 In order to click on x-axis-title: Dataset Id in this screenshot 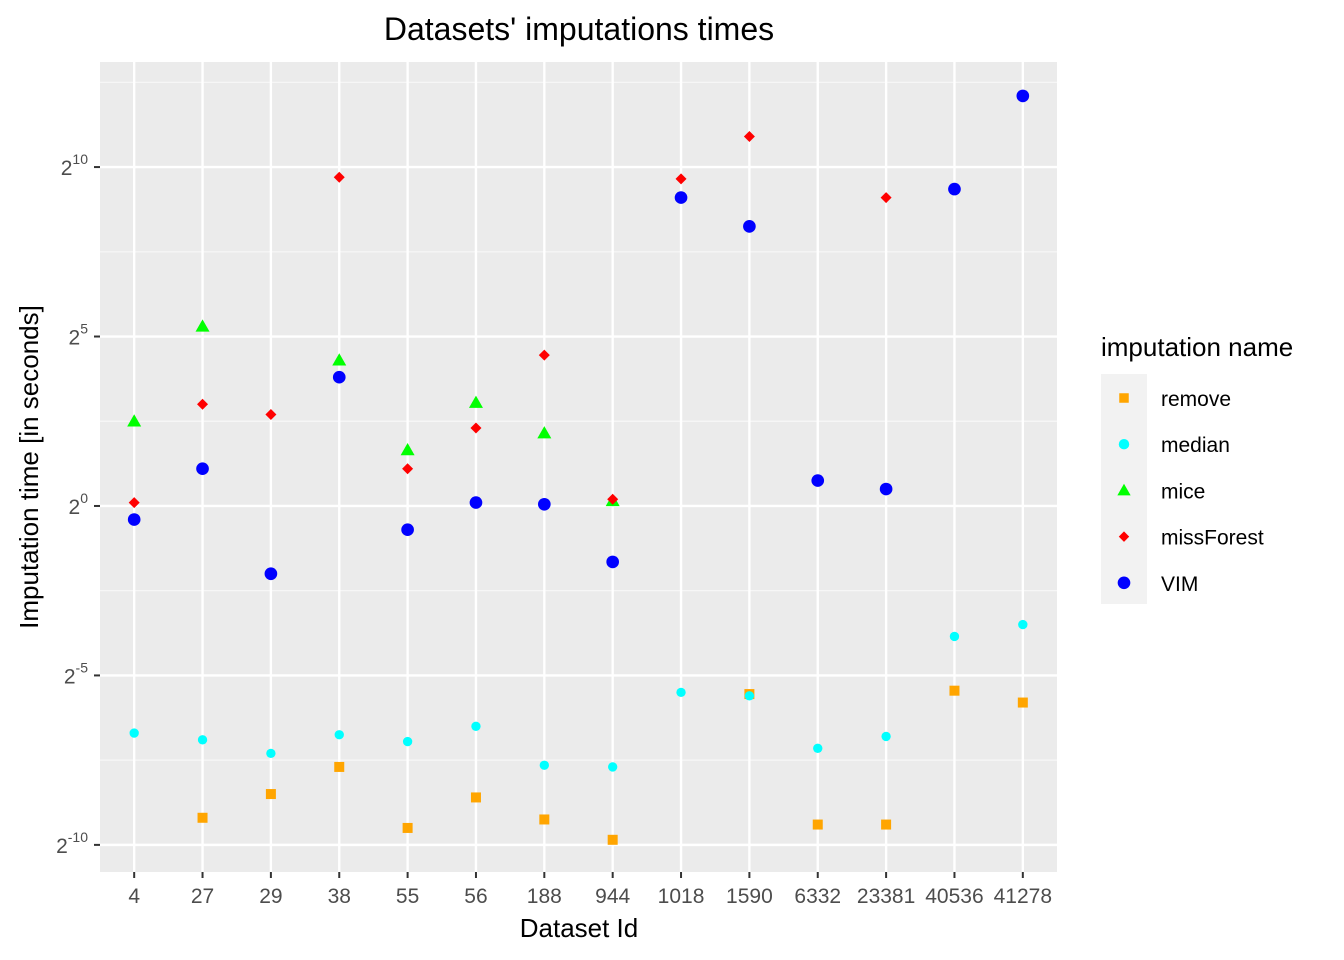, I will do `click(579, 928)`.